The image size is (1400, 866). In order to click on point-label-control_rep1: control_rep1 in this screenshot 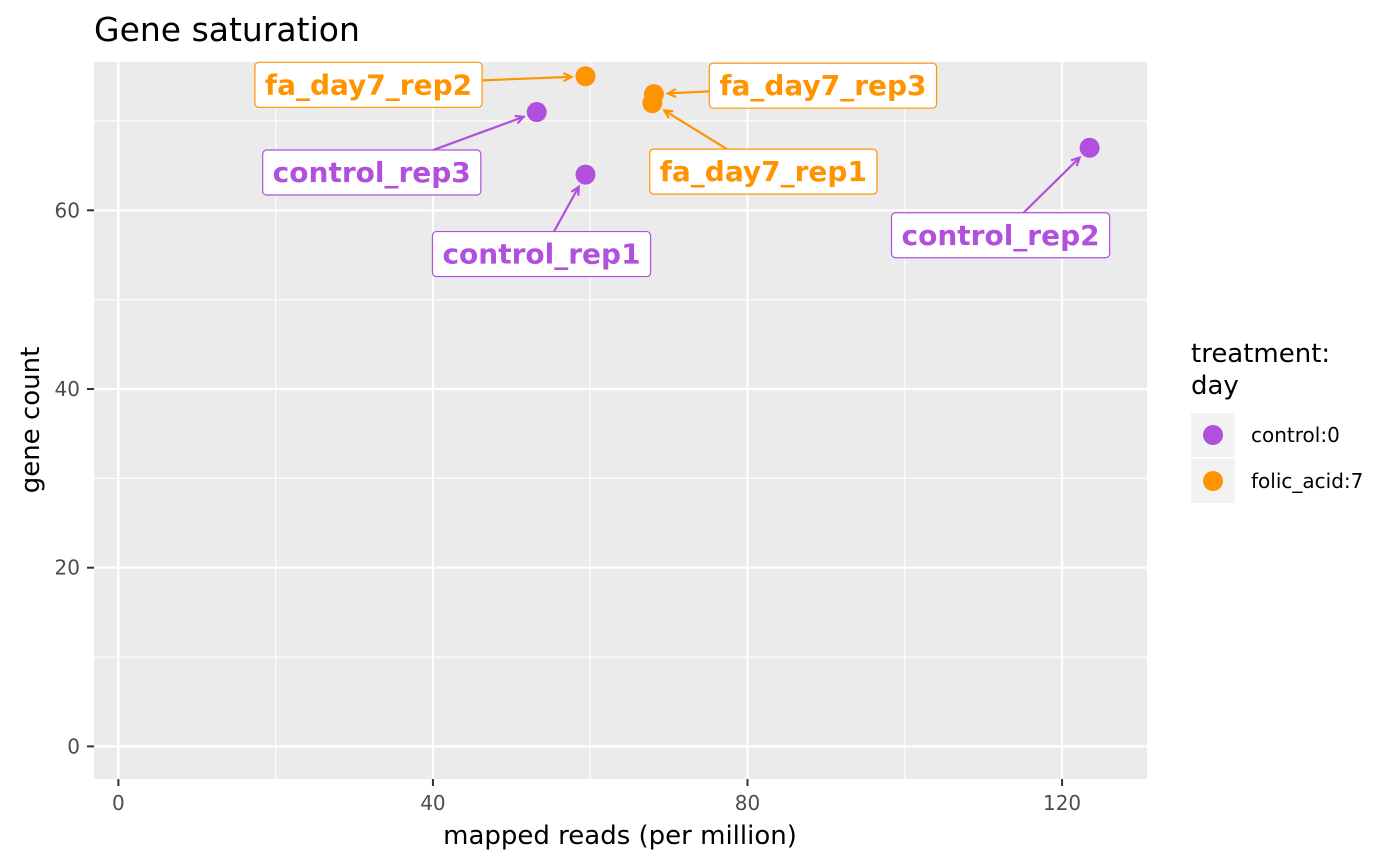, I will do `click(541, 254)`.